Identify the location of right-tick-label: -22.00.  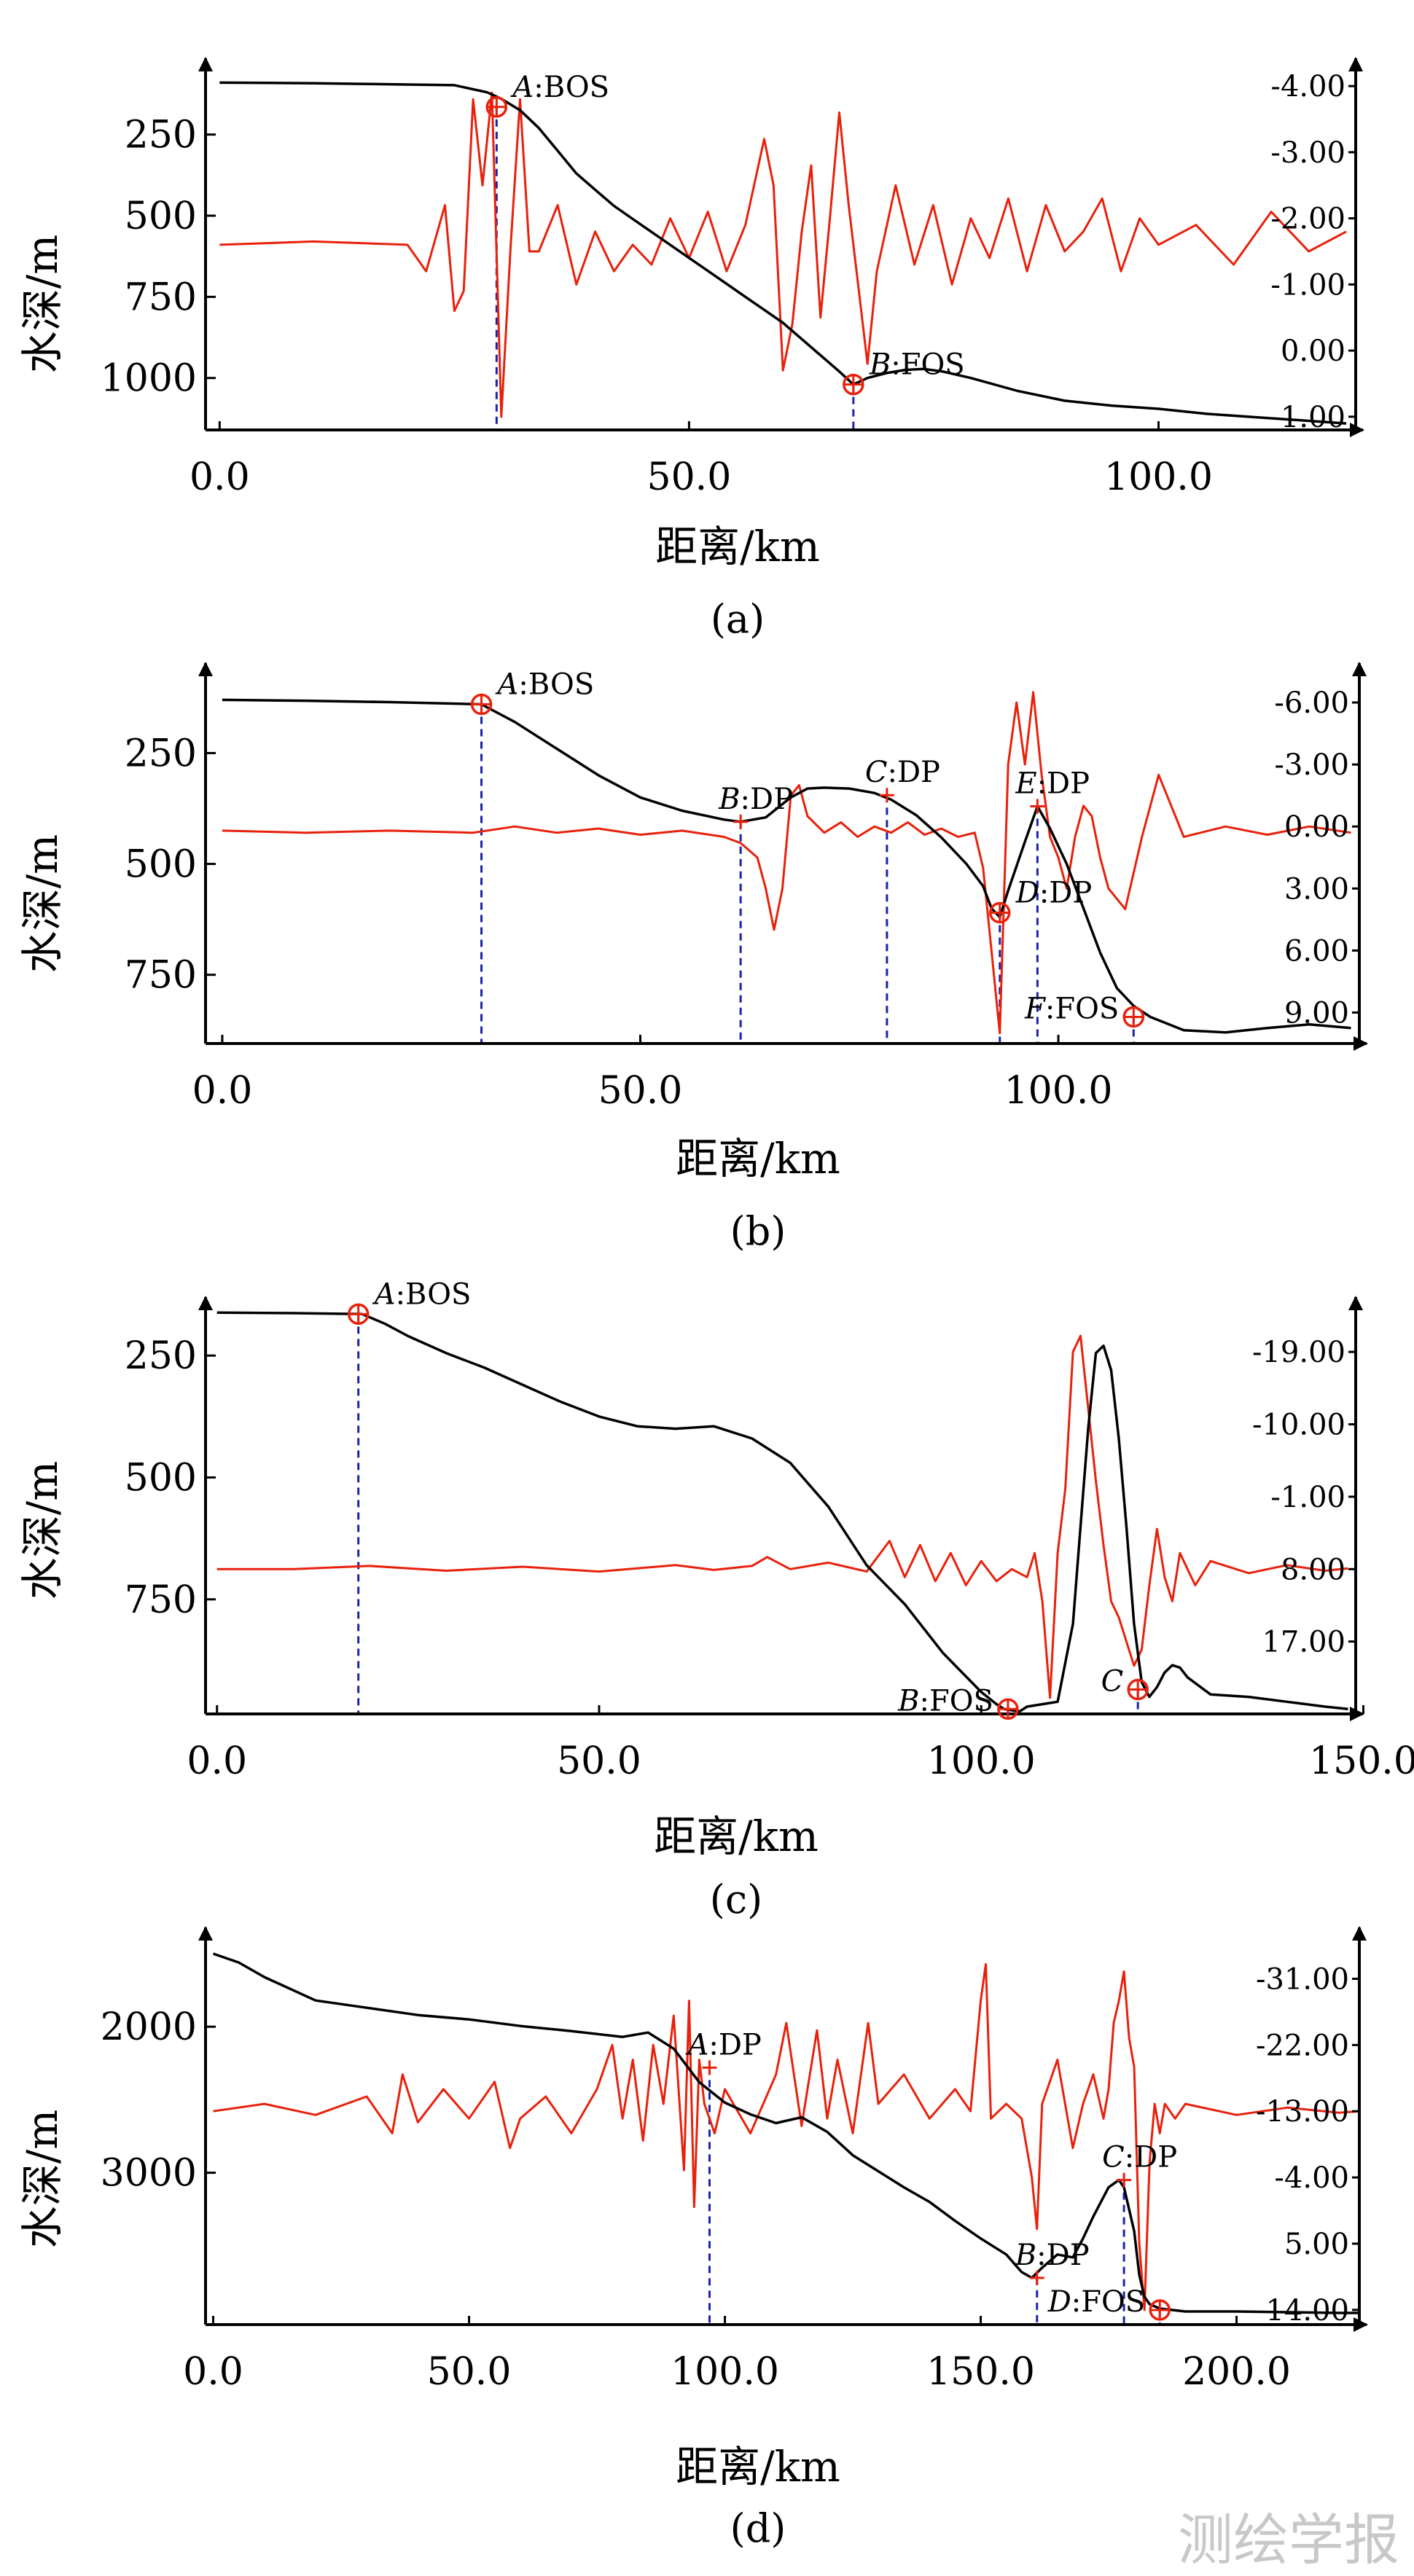
(1302, 2045).